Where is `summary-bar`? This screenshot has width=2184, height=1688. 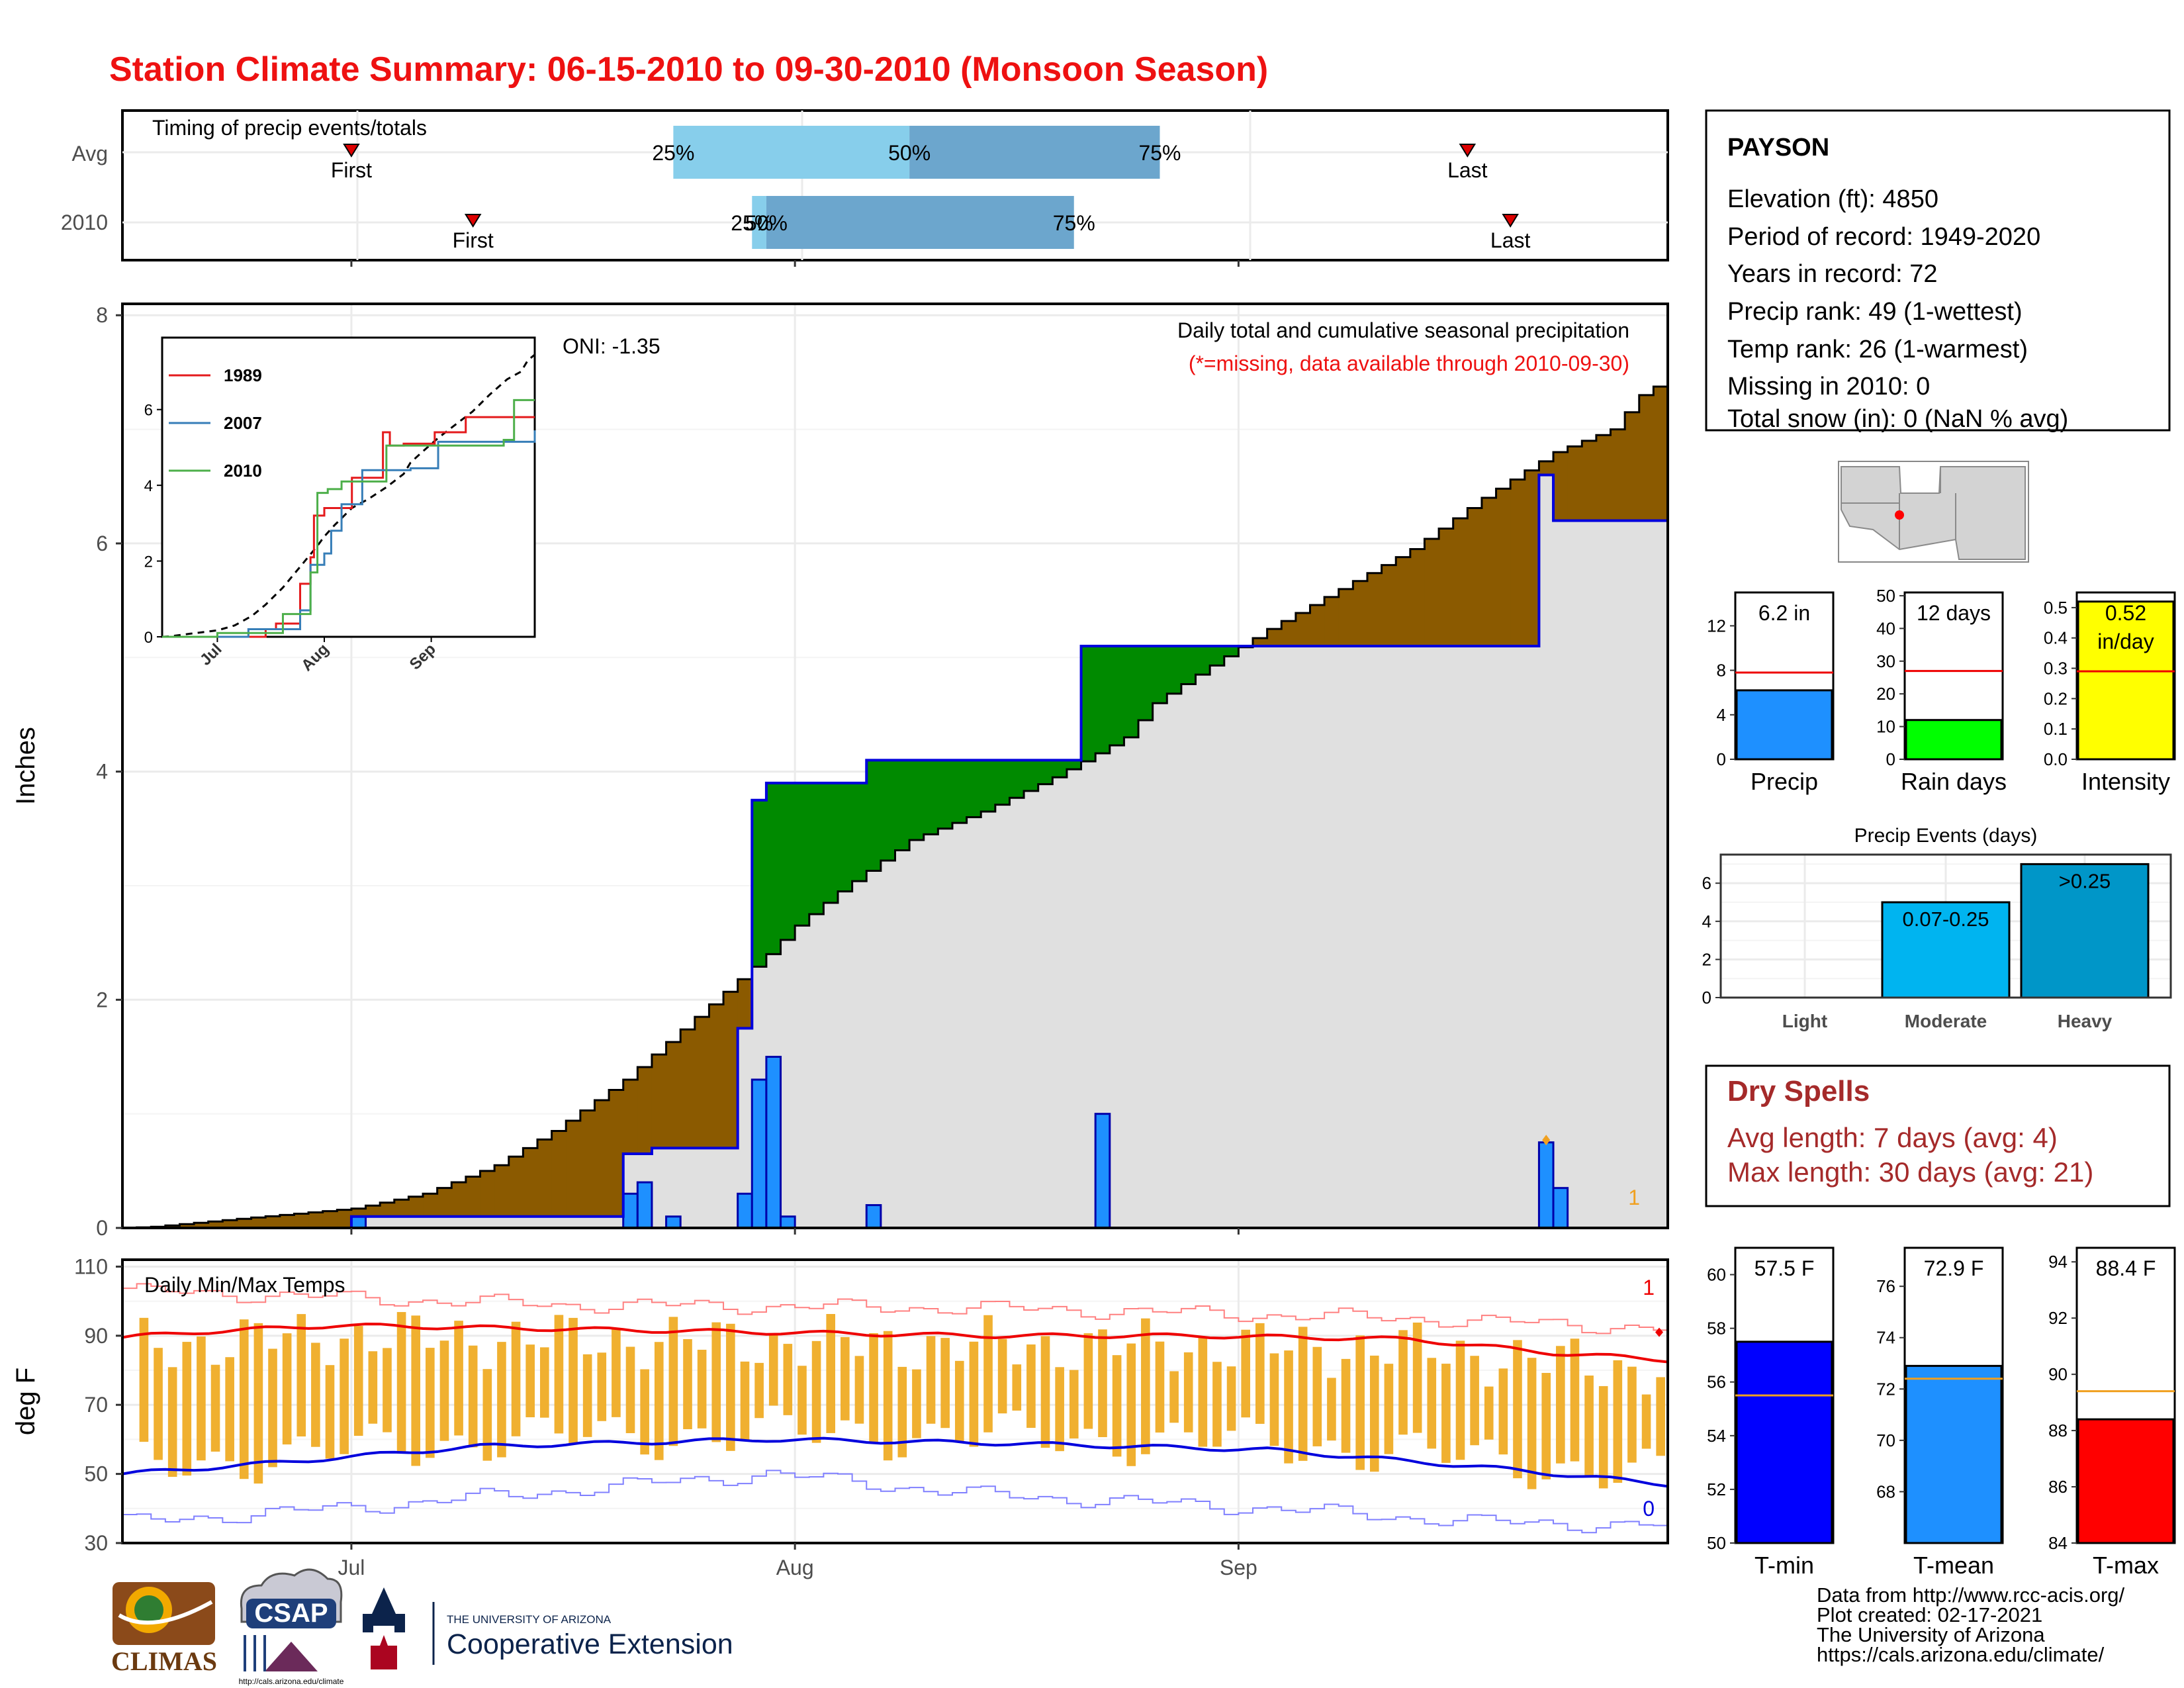 summary-bar is located at coordinates (1954, 740).